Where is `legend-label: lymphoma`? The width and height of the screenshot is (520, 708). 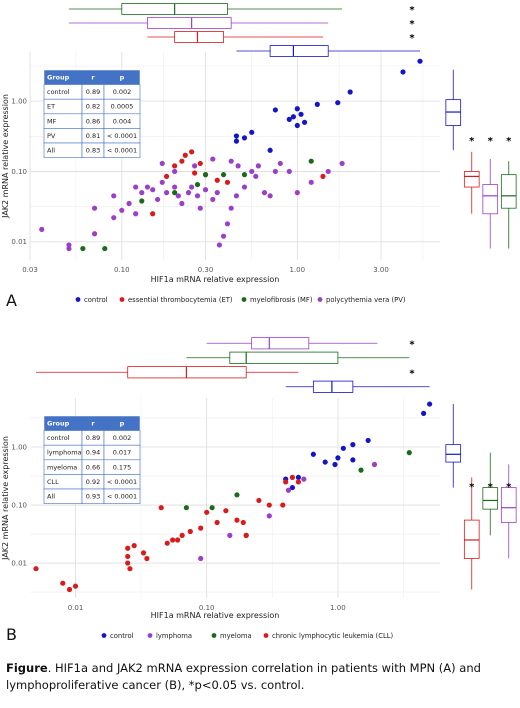 legend-label: lymphoma is located at coordinates (174, 636).